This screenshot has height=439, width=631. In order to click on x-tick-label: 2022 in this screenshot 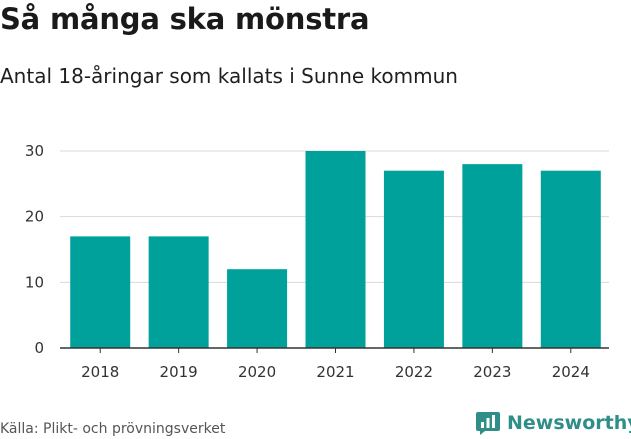, I will do `click(414, 372)`.